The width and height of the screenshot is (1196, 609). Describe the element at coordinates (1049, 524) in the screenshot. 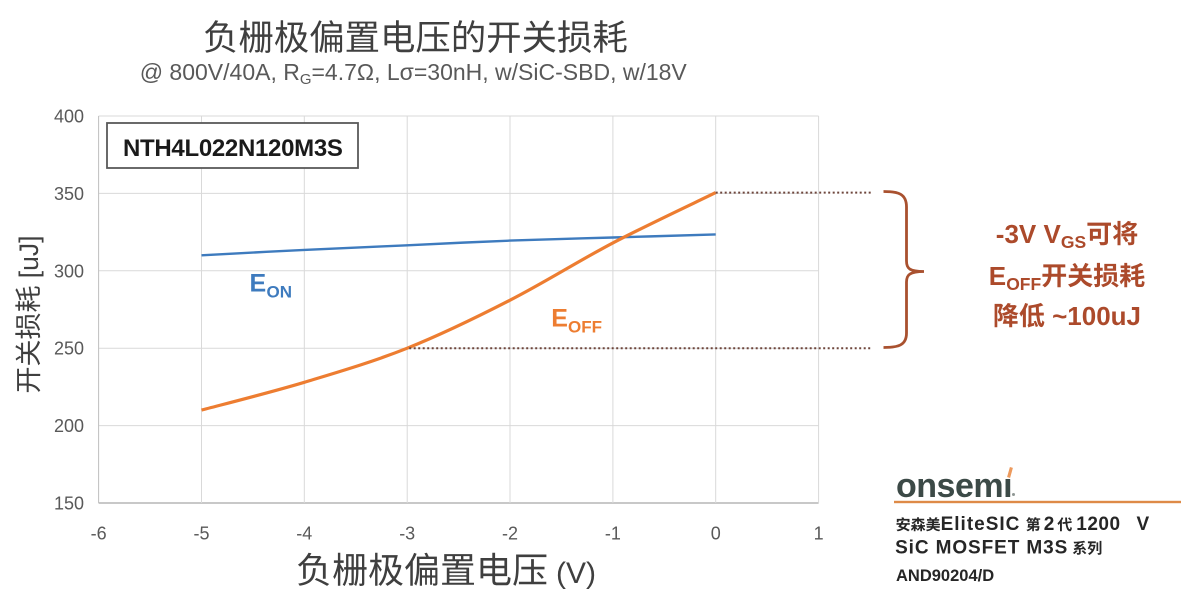

I see `svg-text: 2` at that location.